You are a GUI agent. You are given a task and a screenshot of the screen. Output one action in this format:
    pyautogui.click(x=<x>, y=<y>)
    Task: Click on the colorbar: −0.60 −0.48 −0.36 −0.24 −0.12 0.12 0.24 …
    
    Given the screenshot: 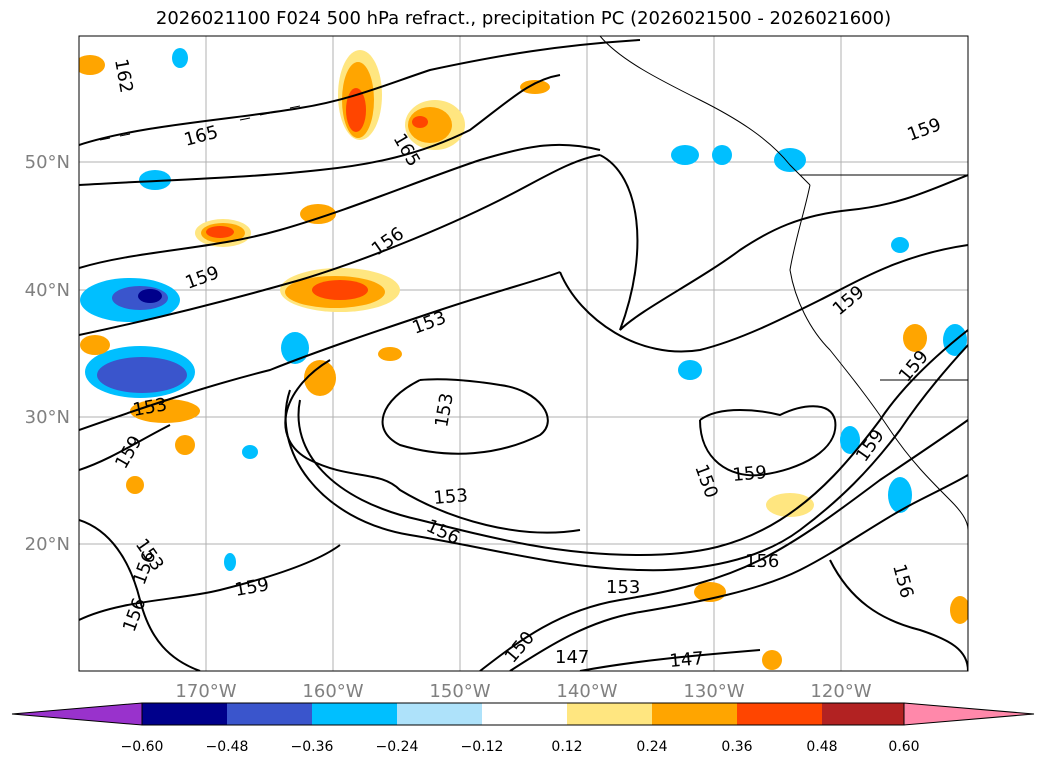 What is the action you would take?
    pyautogui.click(x=523, y=728)
    